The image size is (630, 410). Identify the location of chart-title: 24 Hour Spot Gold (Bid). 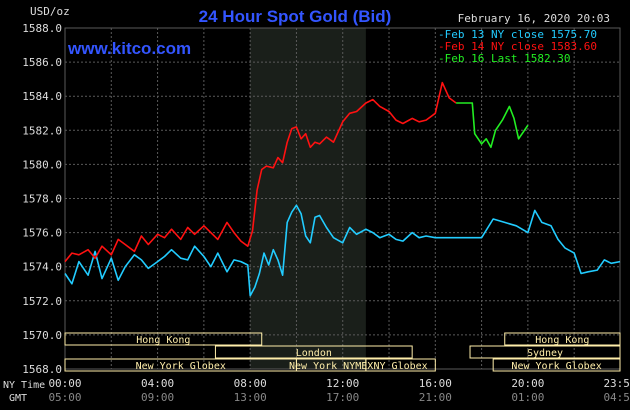
(295, 16).